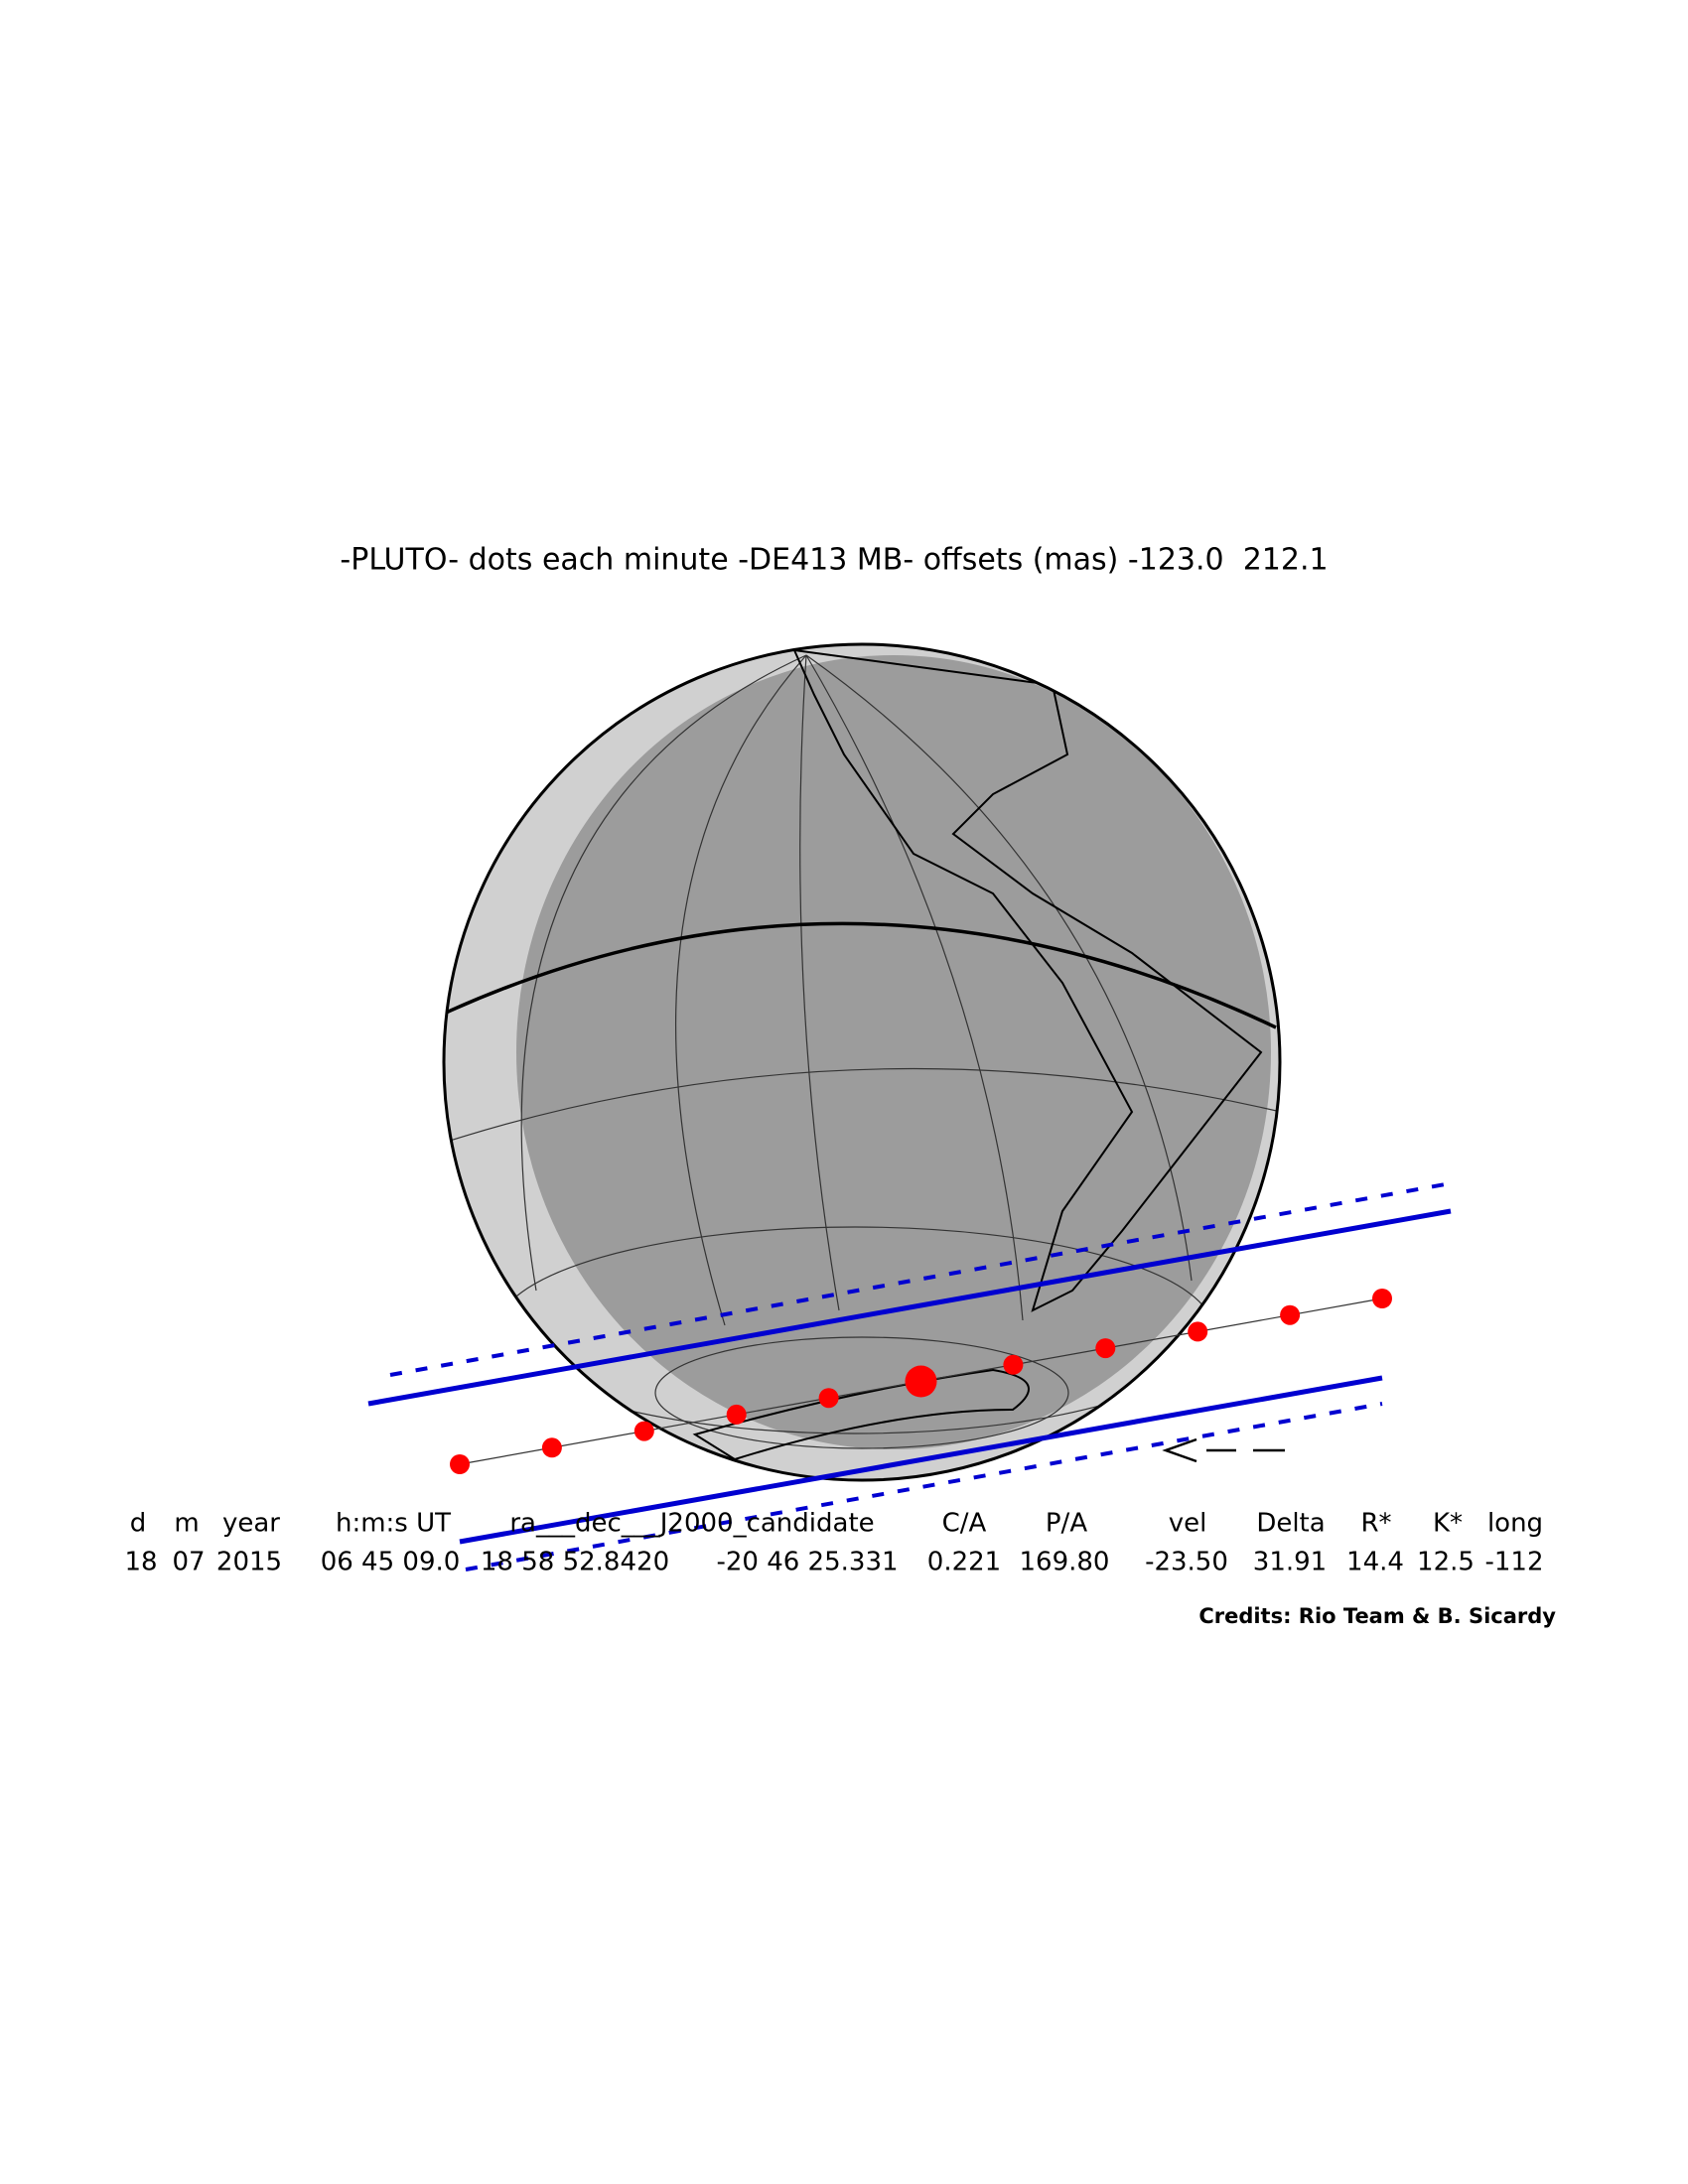 This screenshot has height=2184, width=1688. I want to click on table-value: 14.4, so click(1375, 1562).